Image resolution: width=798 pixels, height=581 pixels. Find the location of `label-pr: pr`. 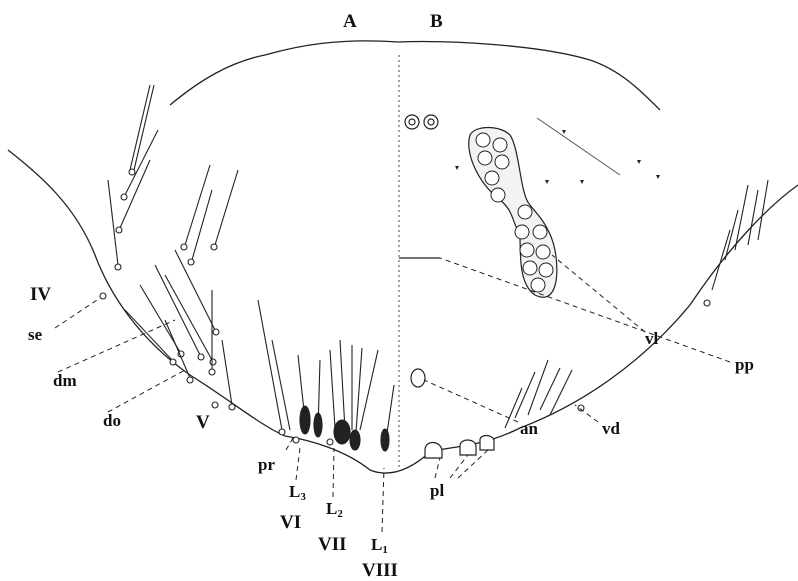

label-pr: pr is located at coordinates (266, 464).